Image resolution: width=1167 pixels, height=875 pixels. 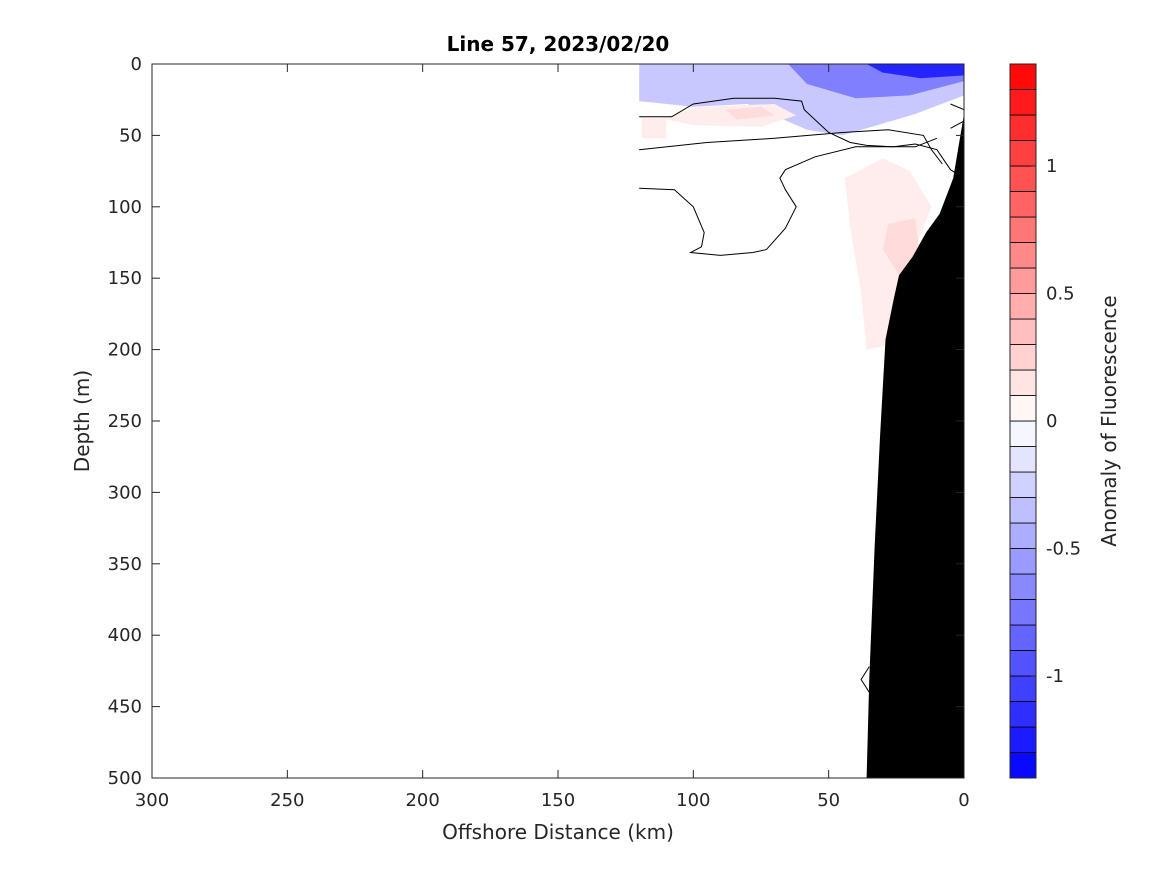 I want to click on y-tick-label: 0, so click(x=136, y=64).